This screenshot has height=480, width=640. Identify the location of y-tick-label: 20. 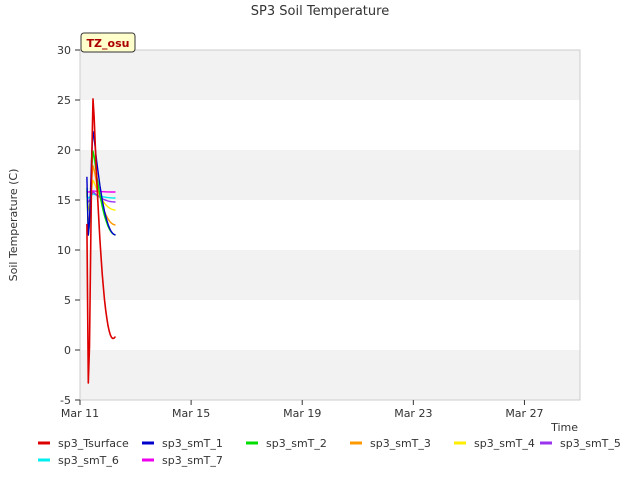
(64, 150).